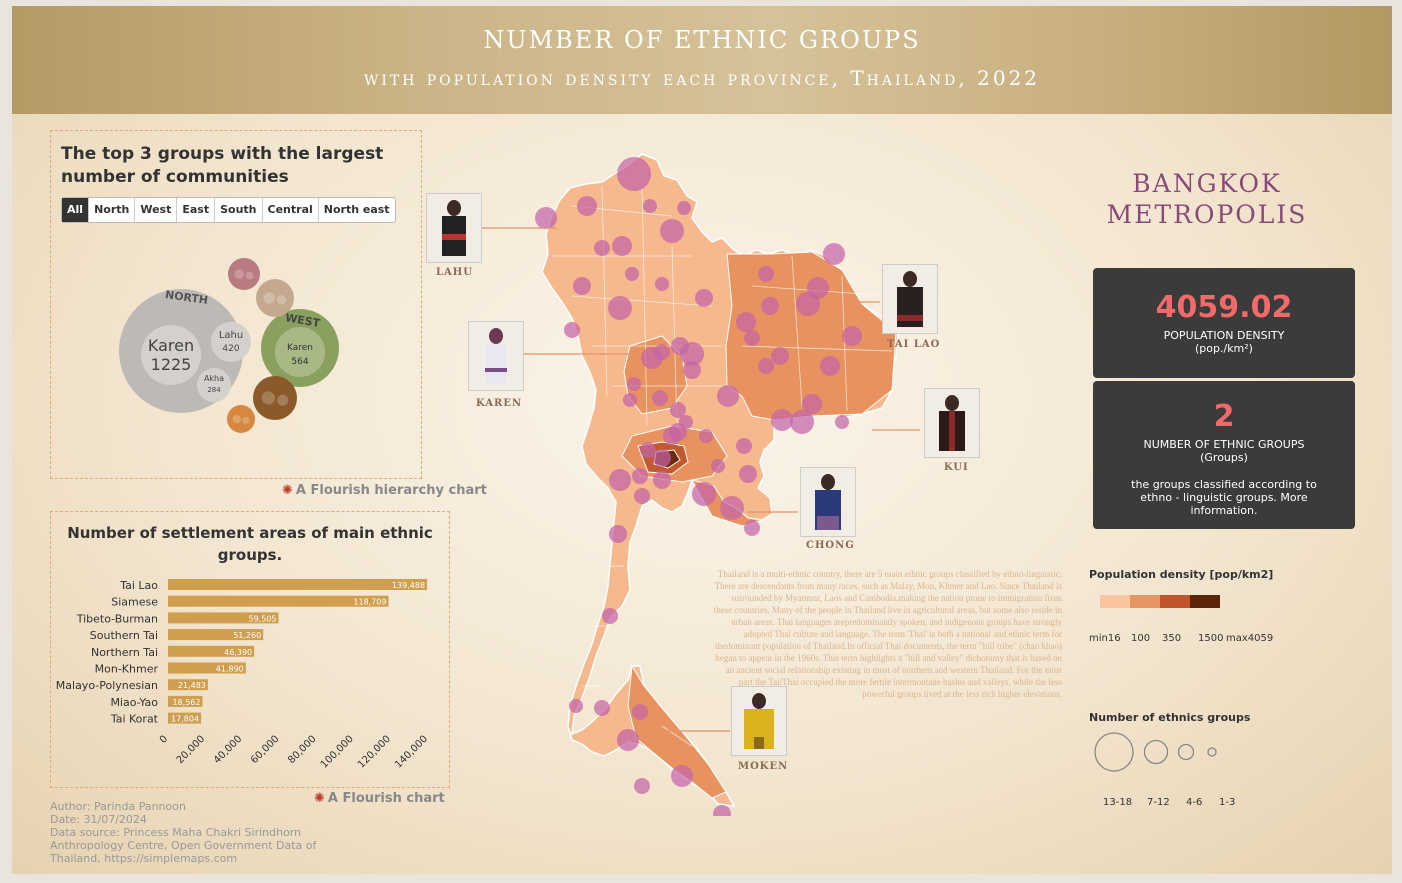  Describe the element at coordinates (214, 385) in the screenshot. I see `bubble-north-akha` at that location.